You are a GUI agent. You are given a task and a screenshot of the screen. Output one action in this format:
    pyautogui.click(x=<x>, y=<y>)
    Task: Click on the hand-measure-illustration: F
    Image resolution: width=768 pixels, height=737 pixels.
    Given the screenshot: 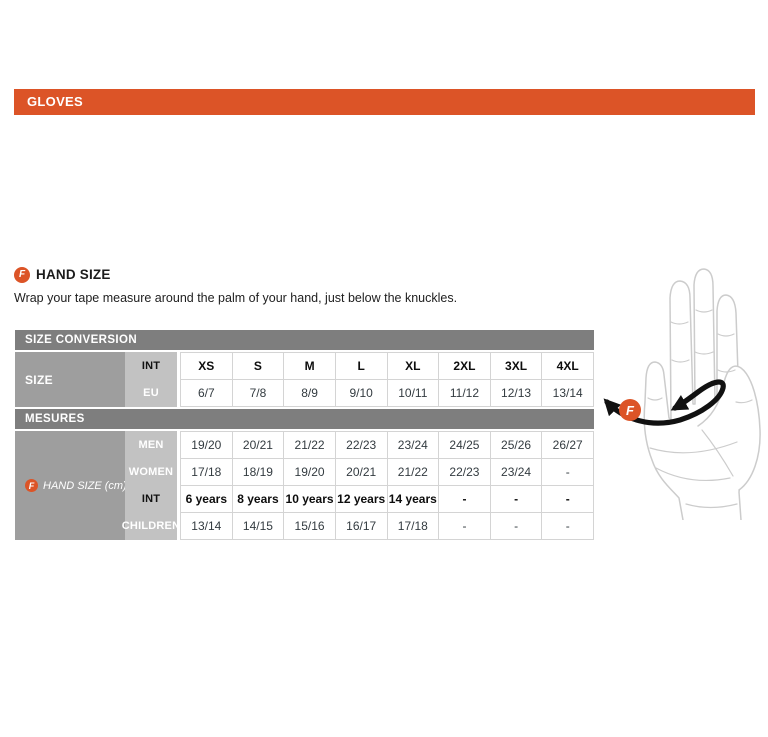 What is the action you would take?
    pyautogui.click(x=679, y=386)
    